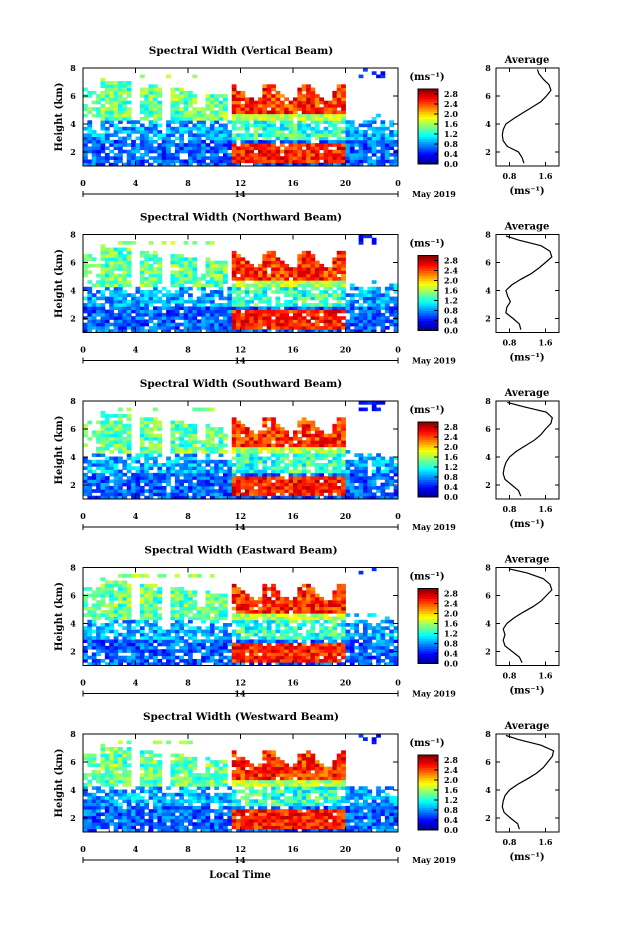 The width and height of the screenshot is (617, 929). What do you see at coordinates (451, 624) in the screenshot?
I see `colorbar-tick-label: 1.6` at bounding box center [451, 624].